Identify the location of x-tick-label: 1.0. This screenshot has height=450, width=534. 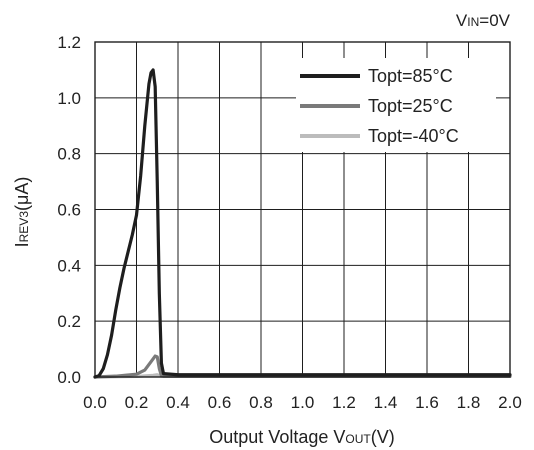
(303, 402).